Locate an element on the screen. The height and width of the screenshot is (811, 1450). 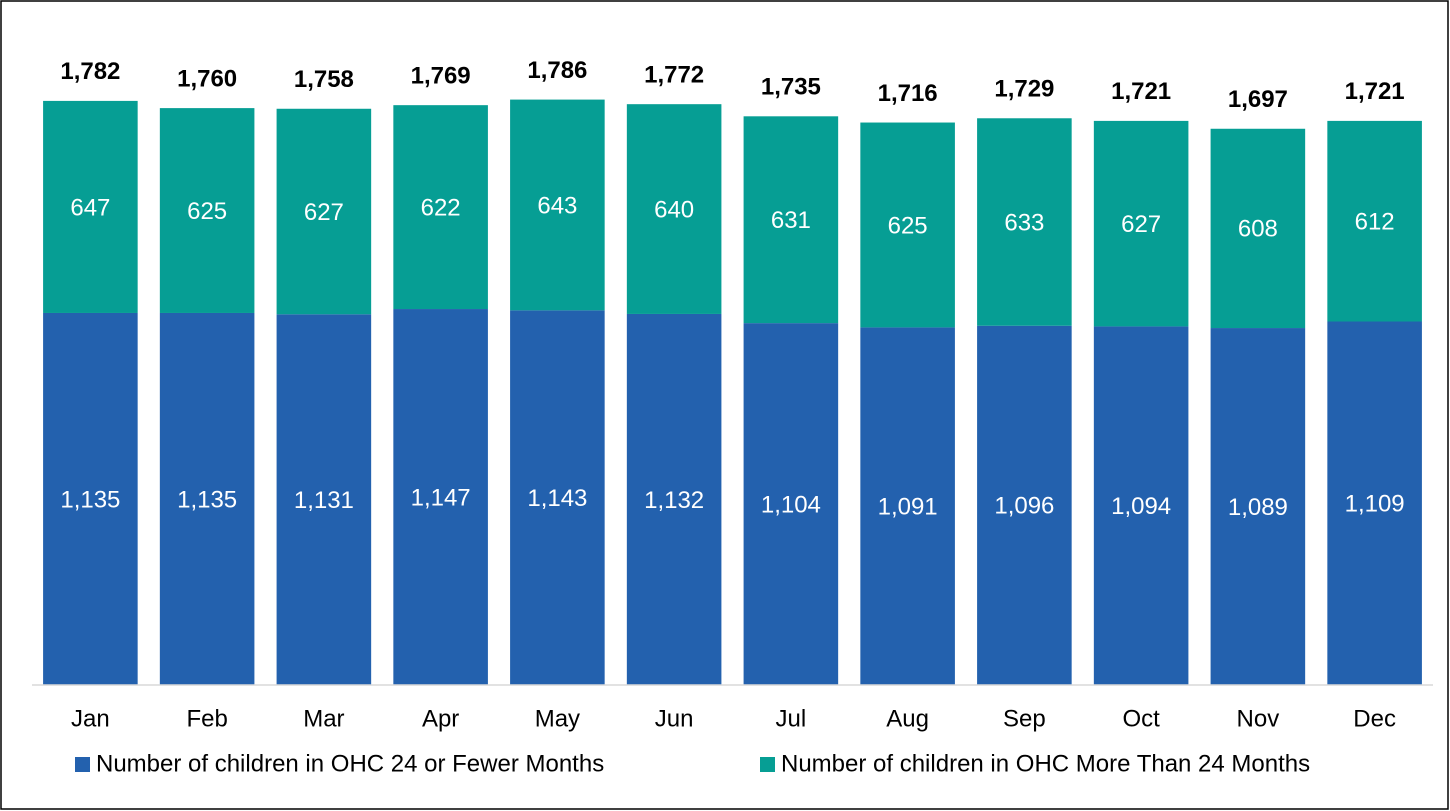
segment-label: 643 is located at coordinates (557, 205).